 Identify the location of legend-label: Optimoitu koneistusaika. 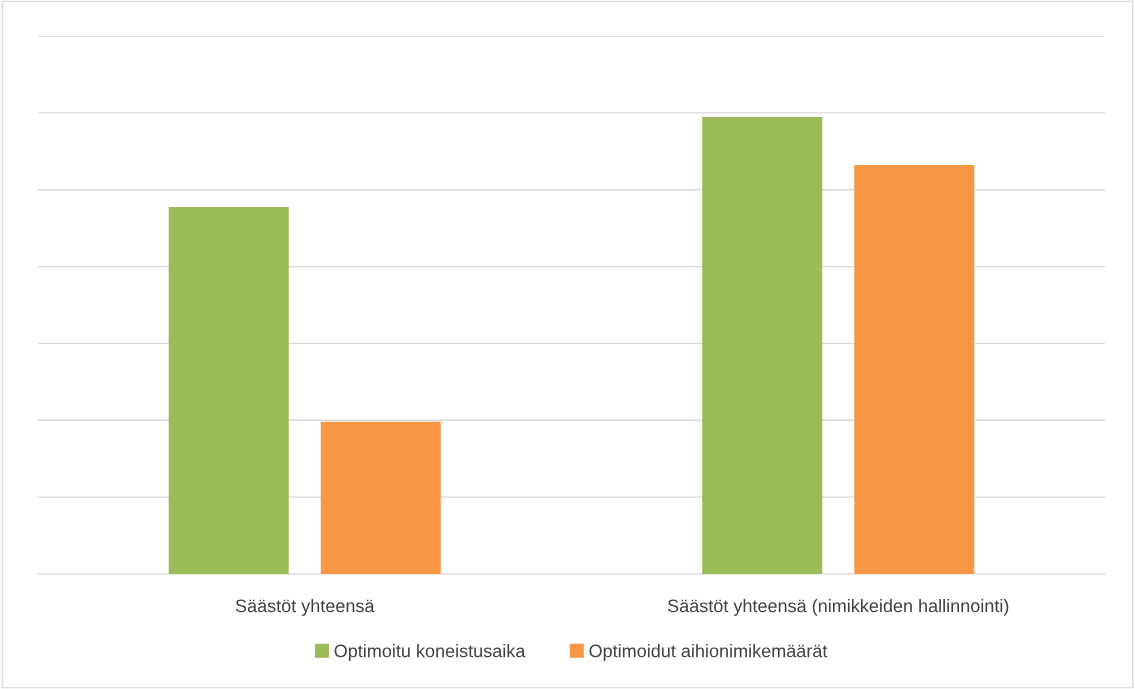
(430, 652).